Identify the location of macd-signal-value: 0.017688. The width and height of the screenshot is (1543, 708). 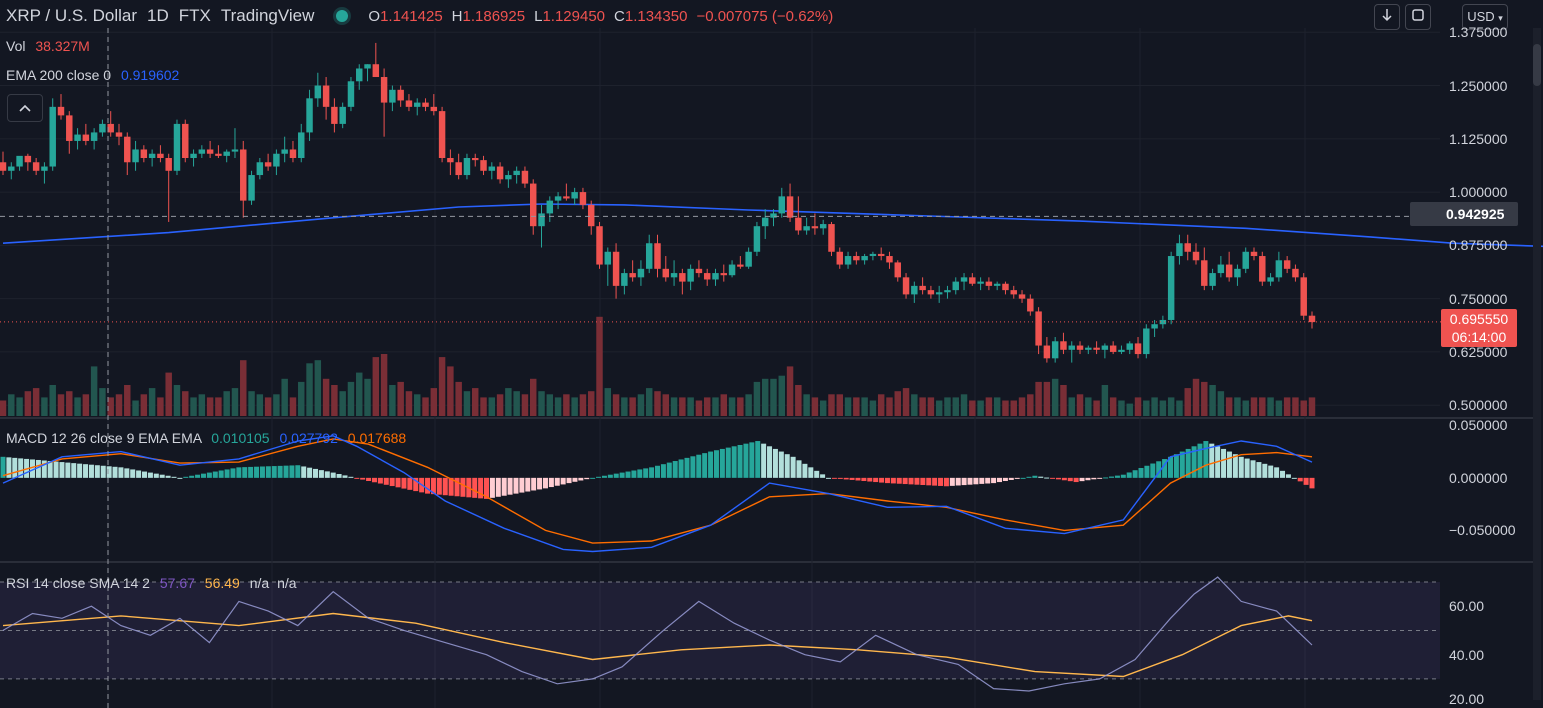
(377, 438).